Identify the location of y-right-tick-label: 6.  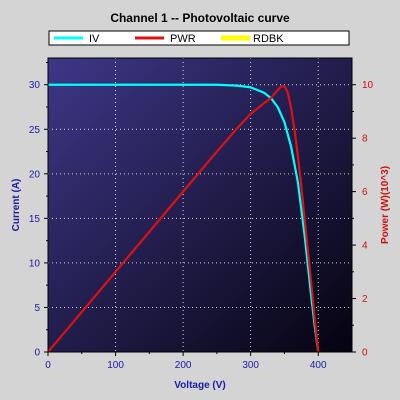
(365, 192).